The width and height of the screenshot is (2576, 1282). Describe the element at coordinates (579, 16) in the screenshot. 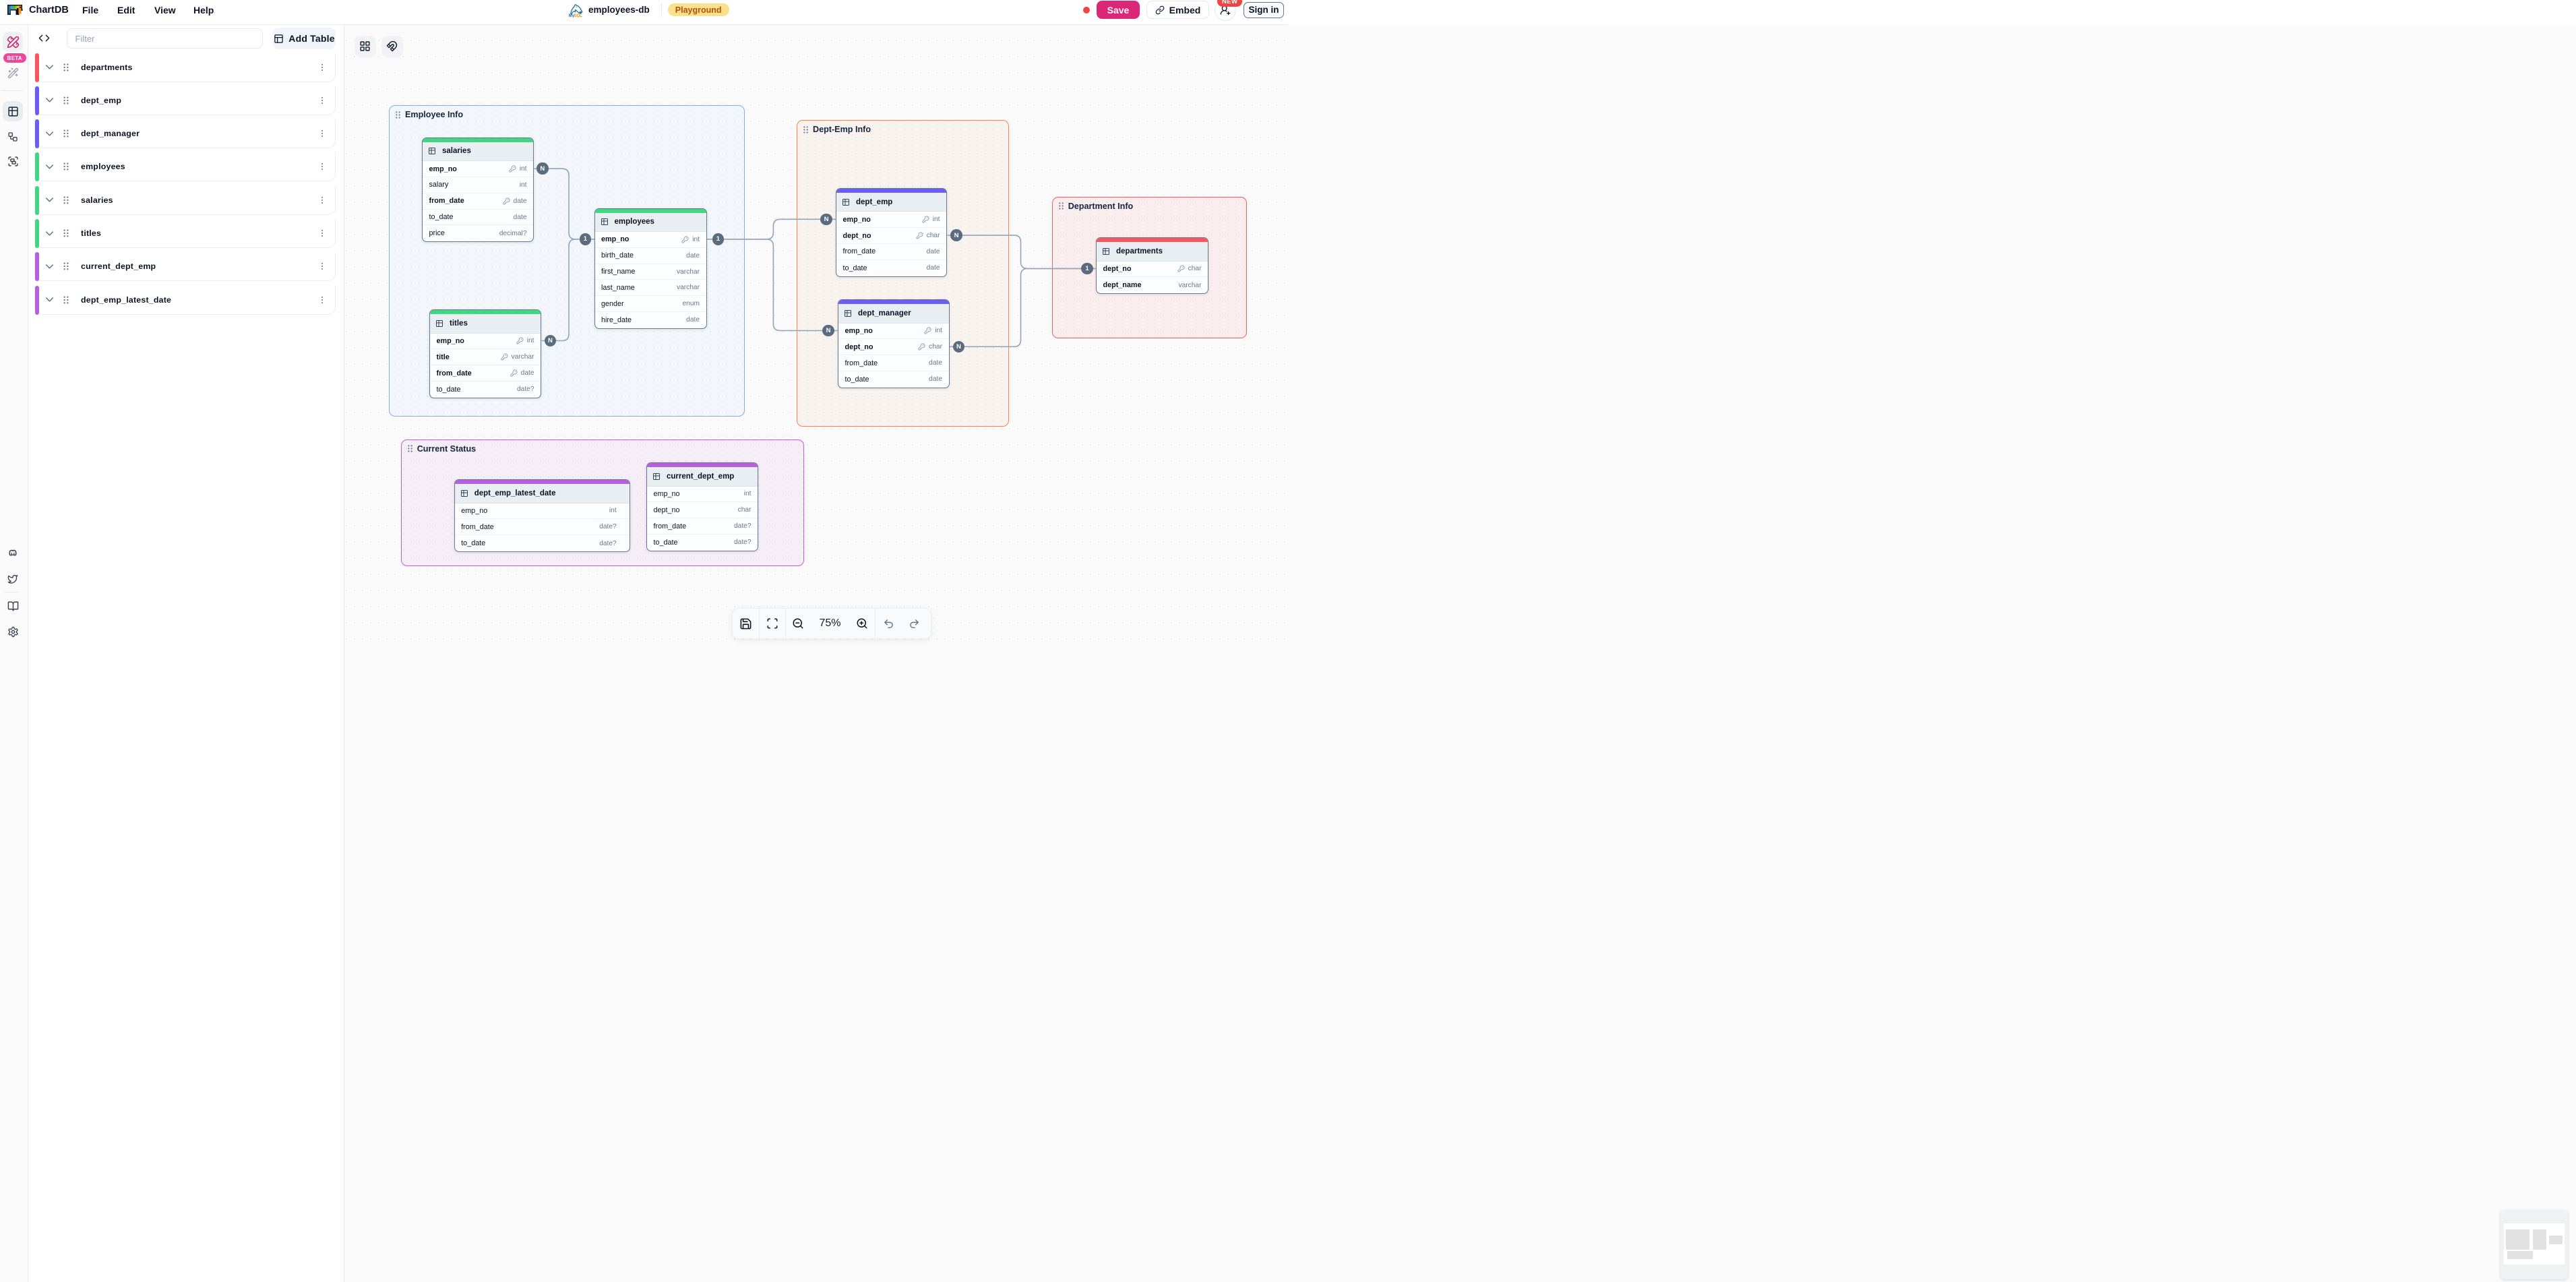

I see `svg-text: SQL` at that location.